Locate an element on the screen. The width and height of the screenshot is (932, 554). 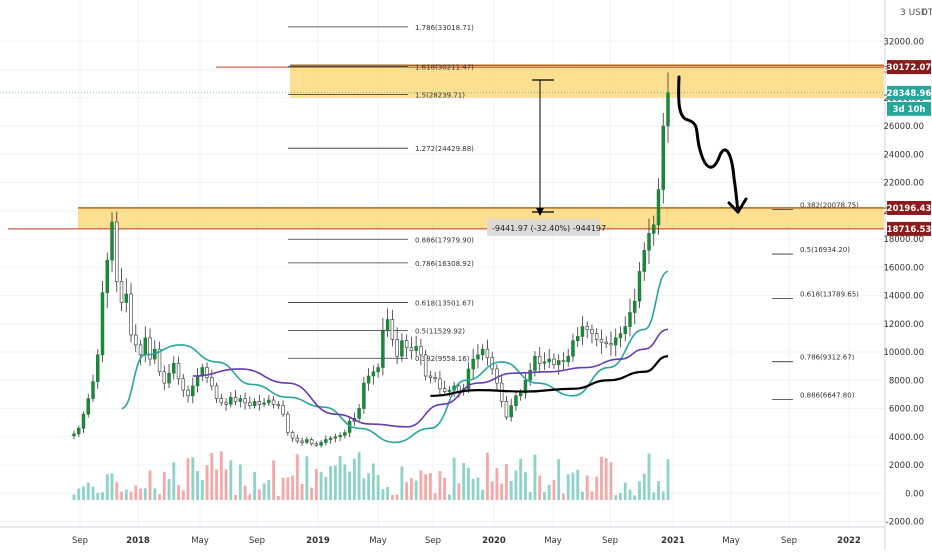
projection-arrowhead is located at coordinates (737, 205).